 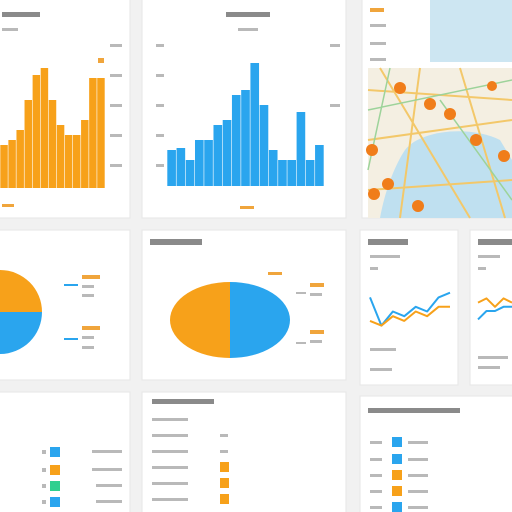 I want to click on map, so click(x=439, y=109).